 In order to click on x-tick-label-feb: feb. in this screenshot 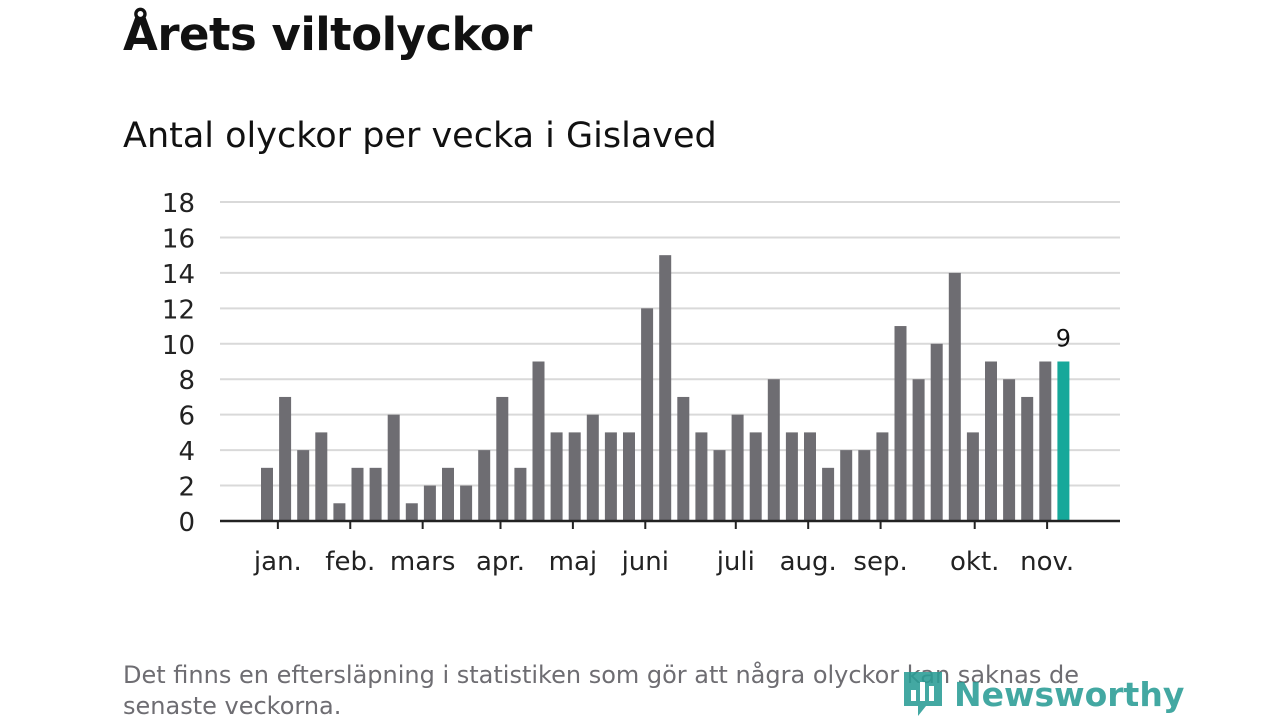, I will do `click(350, 562)`.